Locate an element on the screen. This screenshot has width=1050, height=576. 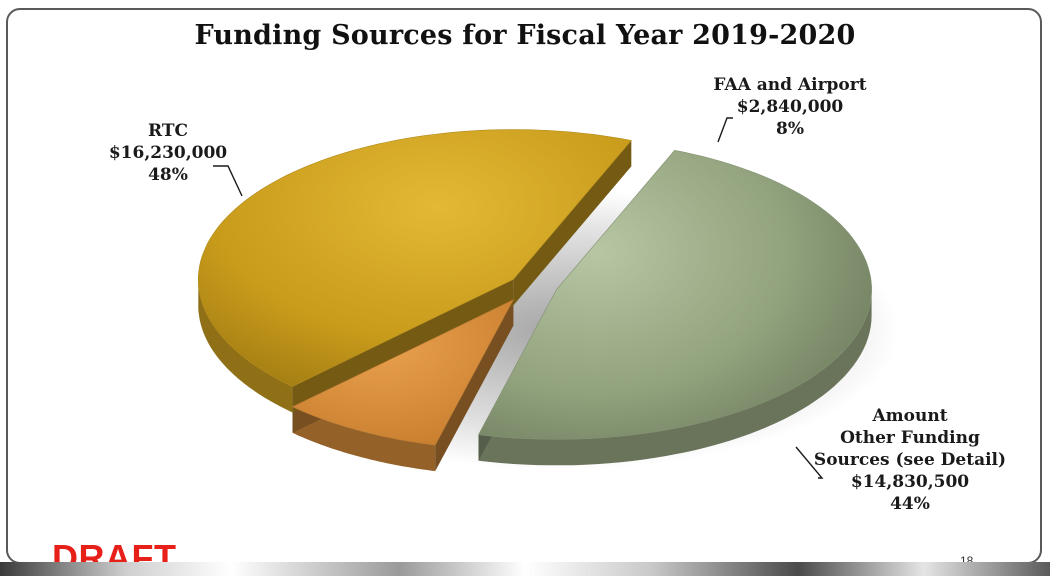
slice-label-rtc: RTC $16,230,000 48% is located at coordinates (168, 153).